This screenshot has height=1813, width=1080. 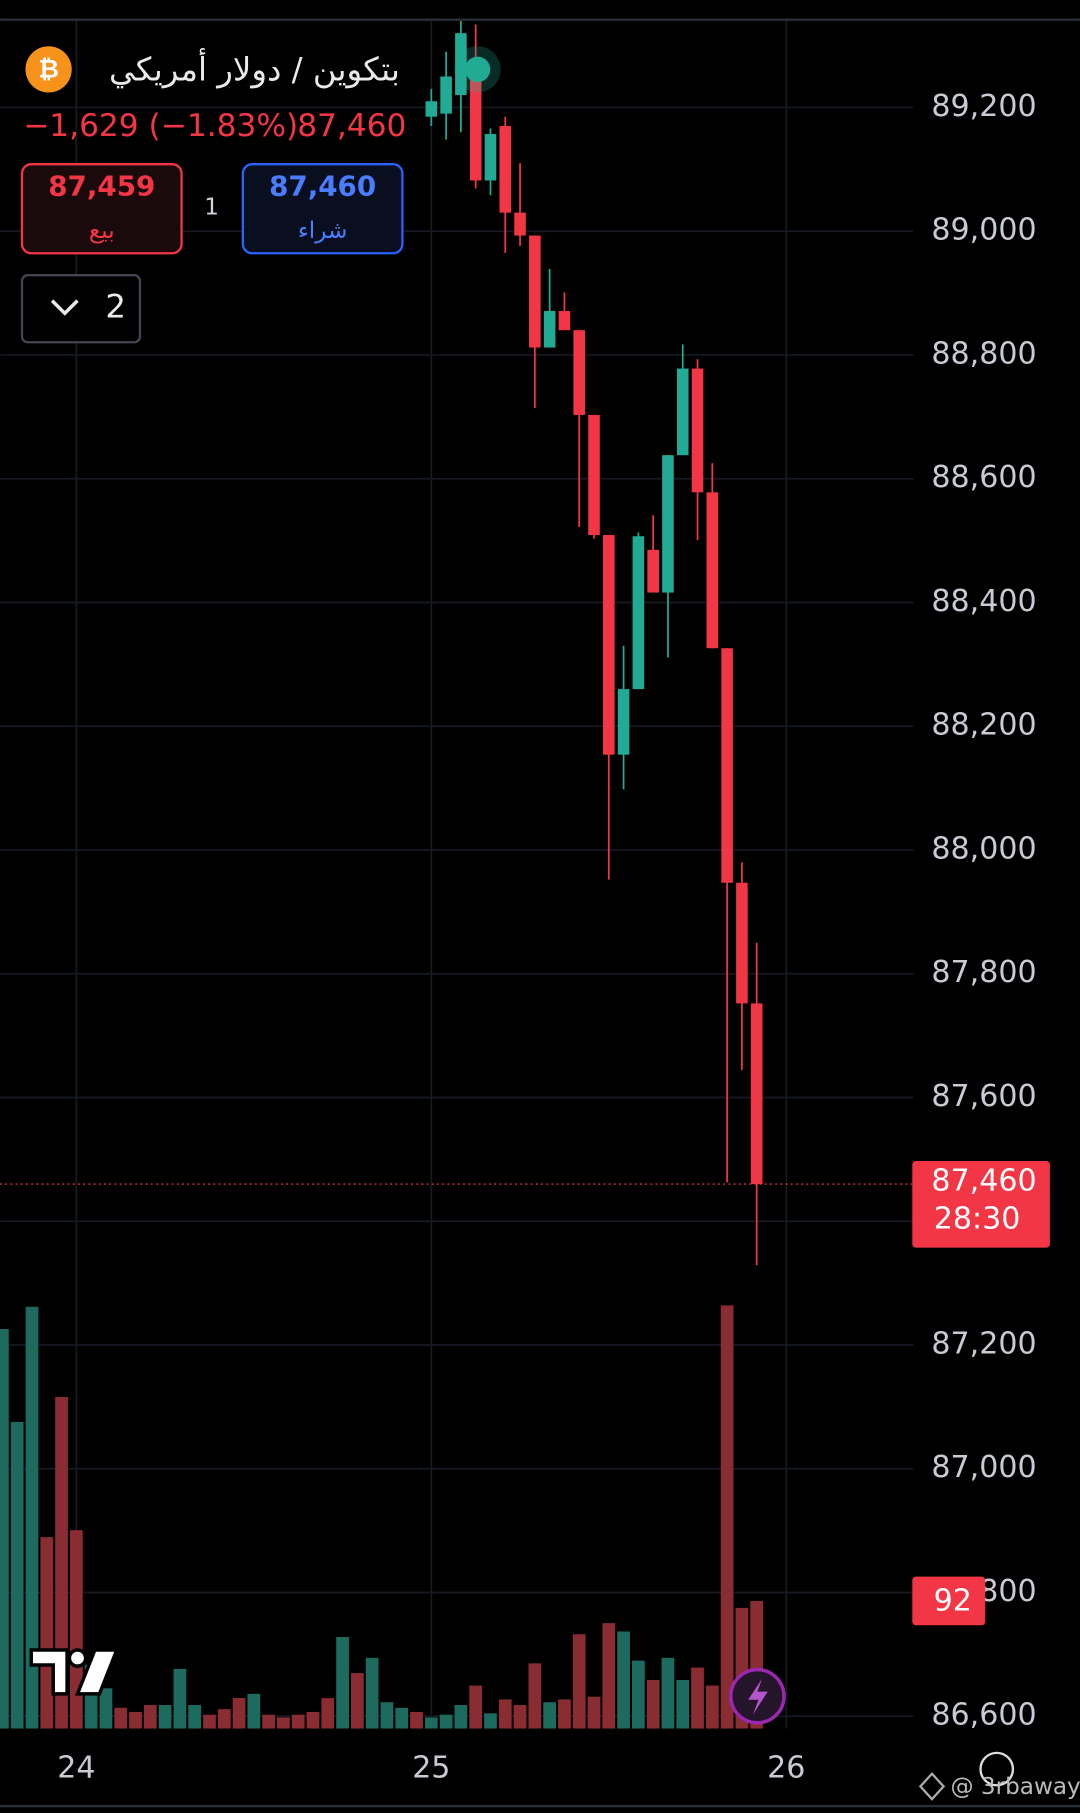 What do you see at coordinates (477, 69) in the screenshot?
I see `live-dot` at bounding box center [477, 69].